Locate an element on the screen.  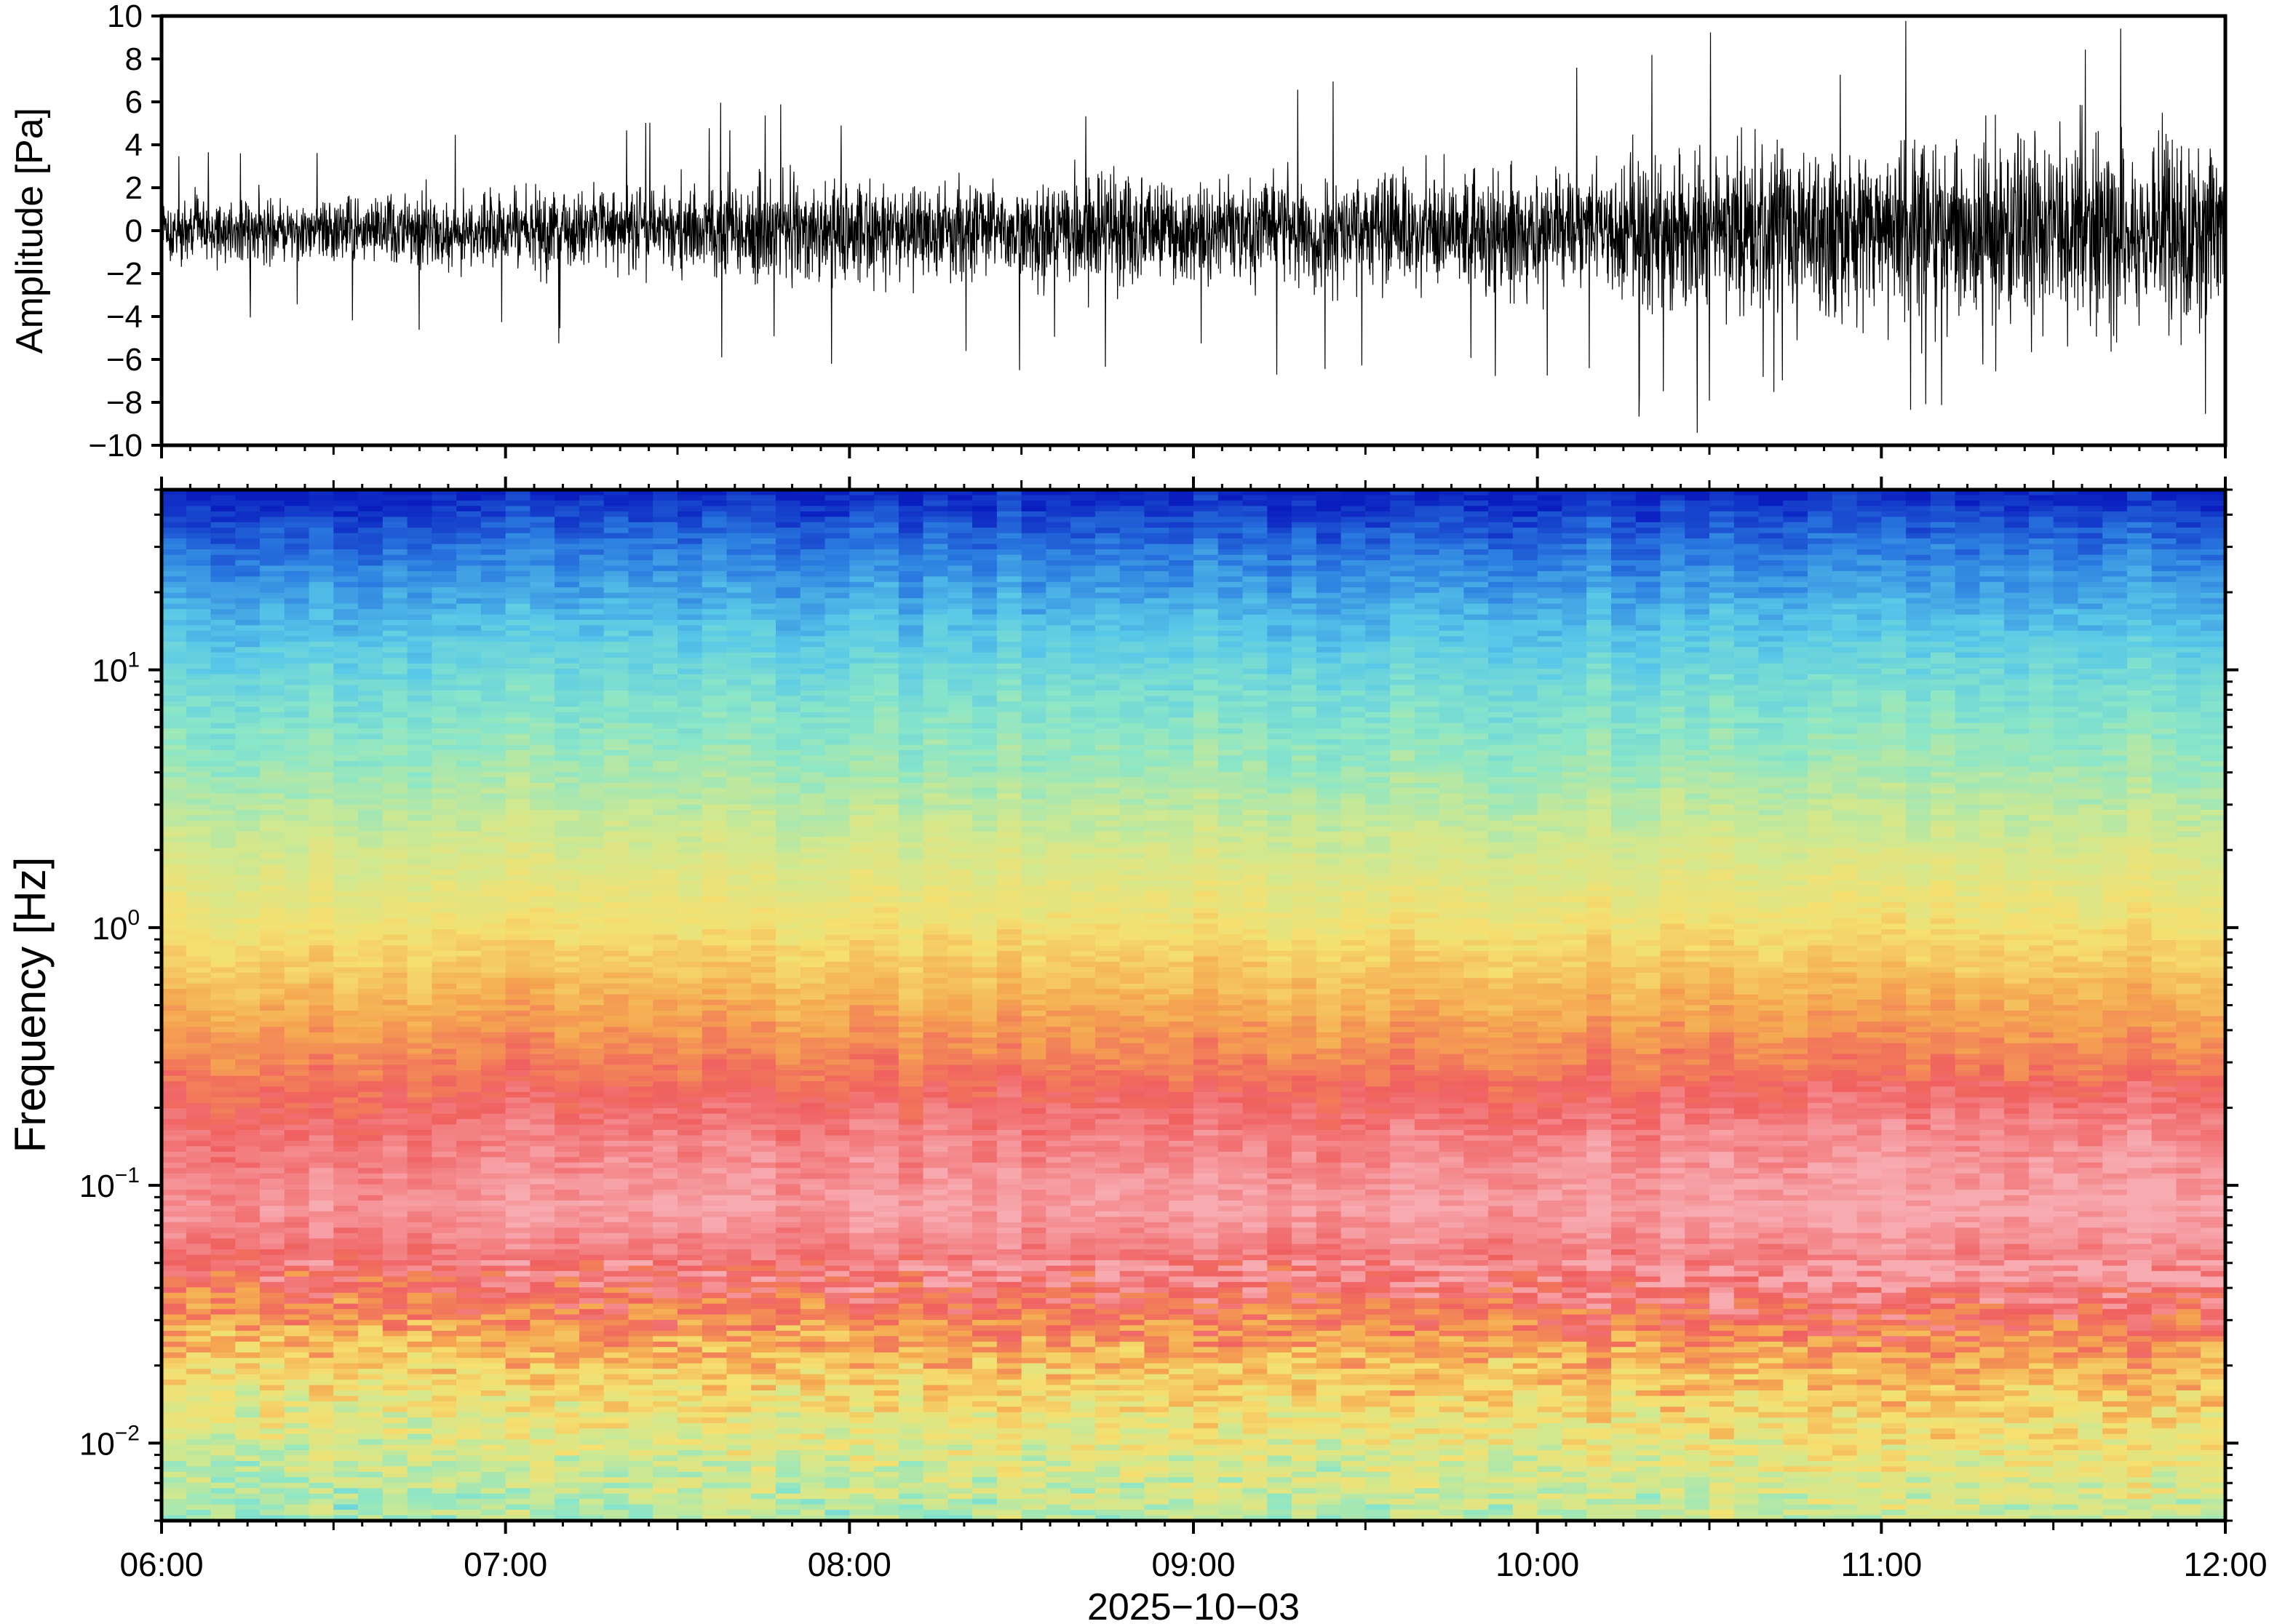
waveform-y-tick-label: 2 is located at coordinates (134, 188).